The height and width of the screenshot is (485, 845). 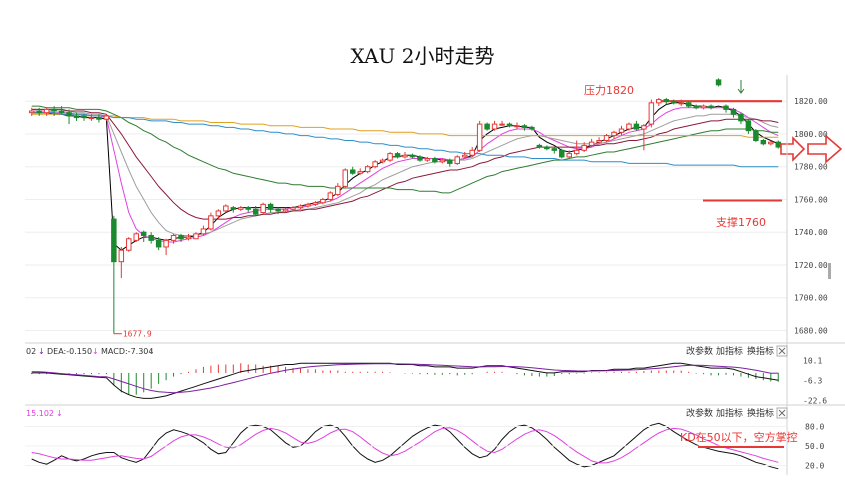 What do you see at coordinates (422, 56) in the screenshot?
I see `chart-title: XAU 2小时走势` at bounding box center [422, 56].